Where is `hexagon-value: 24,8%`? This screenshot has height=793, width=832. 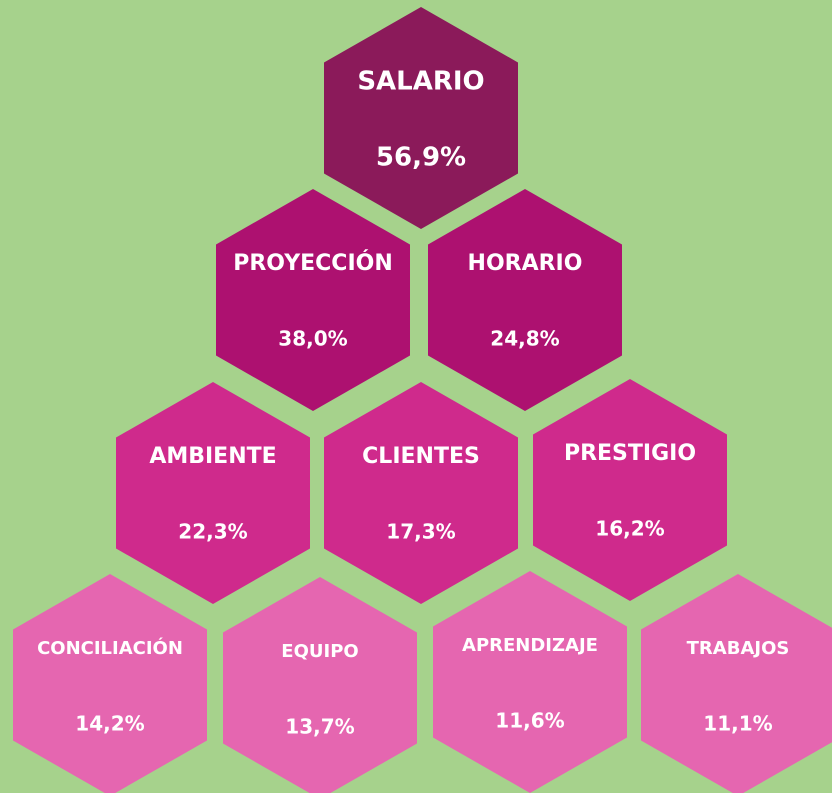 hexagon-value: 24,8% is located at coordinates (524, 339).